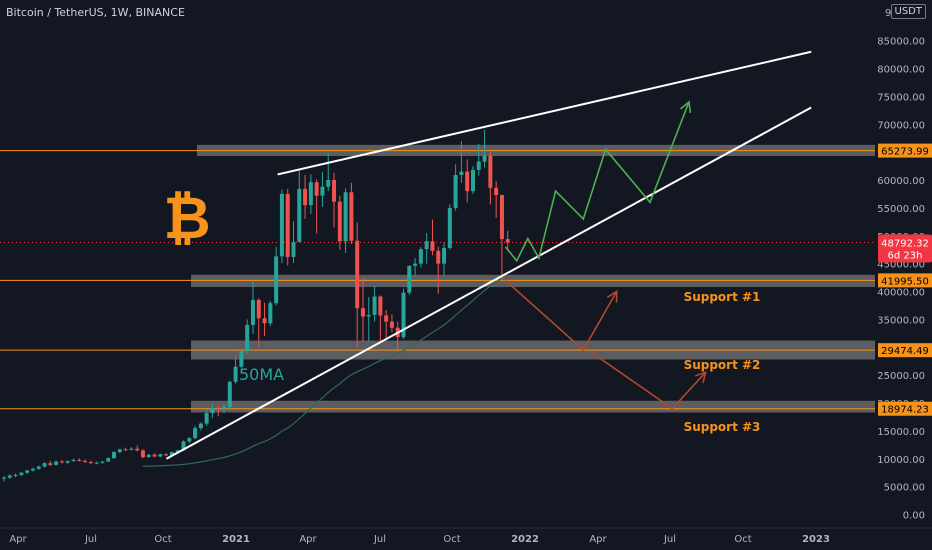 The width and height of the screenshot is (932, 550). I want to click on level-price-tag, so click(905, 350).